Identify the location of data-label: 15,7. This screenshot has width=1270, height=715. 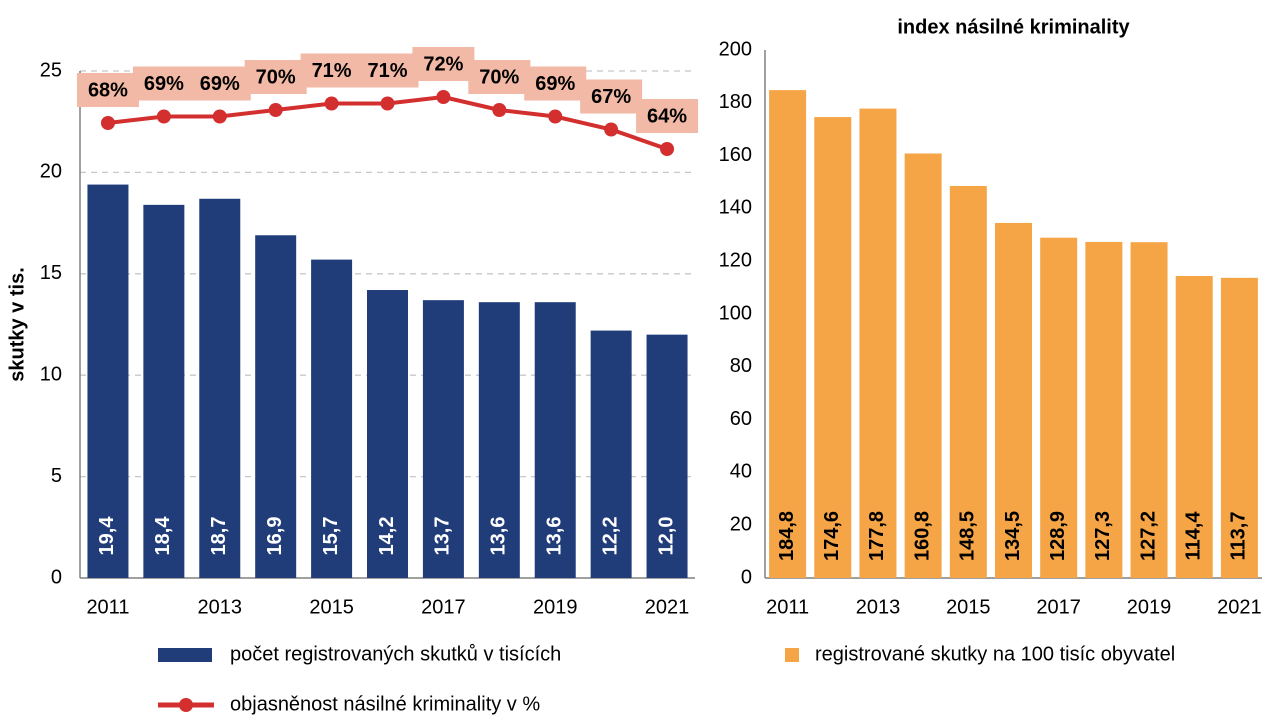
(331, 536).